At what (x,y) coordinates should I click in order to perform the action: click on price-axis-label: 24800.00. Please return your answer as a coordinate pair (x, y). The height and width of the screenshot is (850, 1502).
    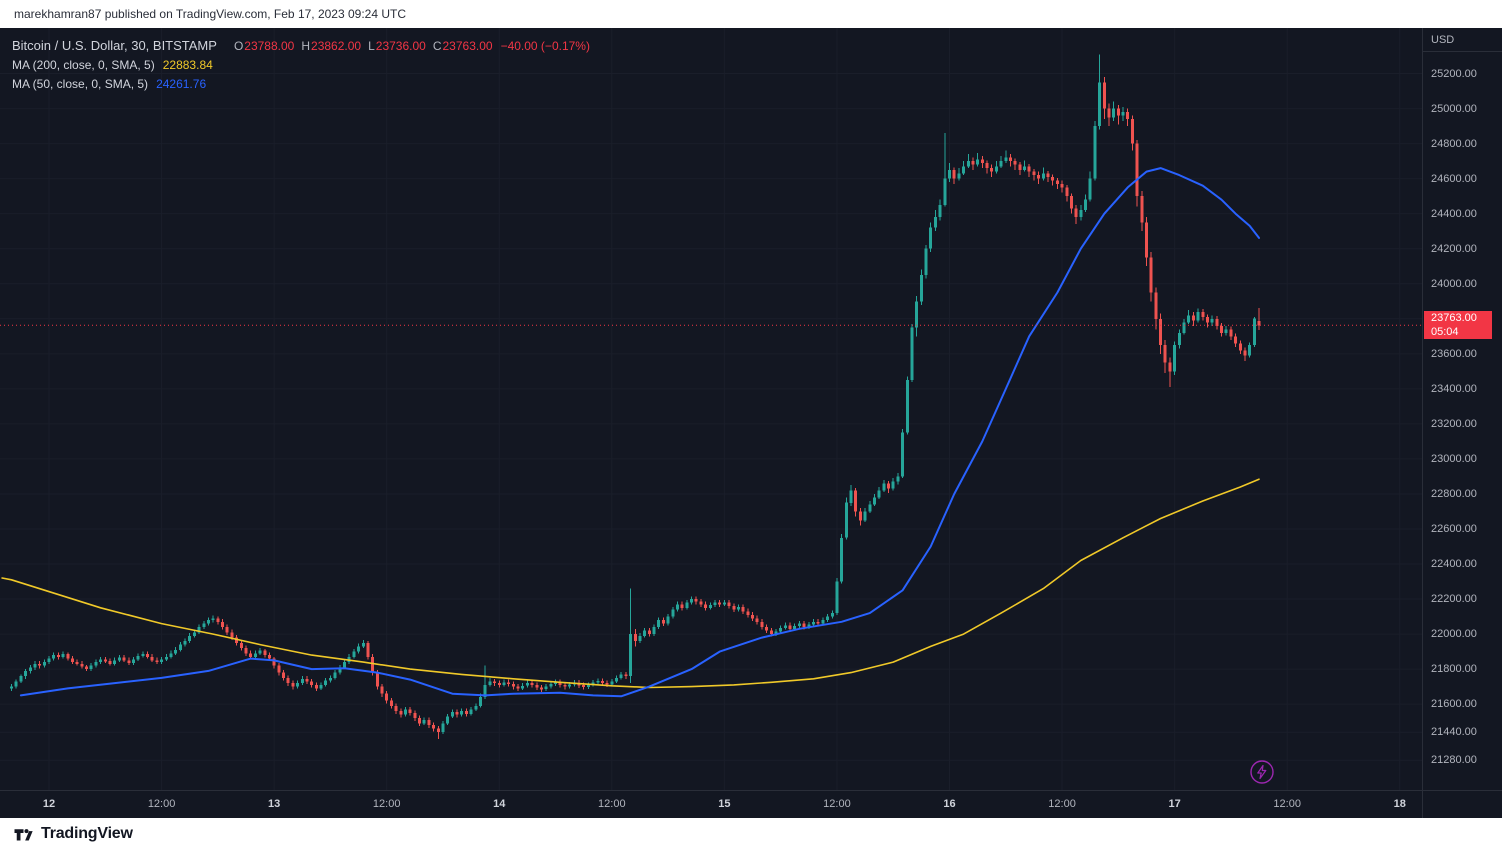
    Looking at the image, I should click on (1454, 143).